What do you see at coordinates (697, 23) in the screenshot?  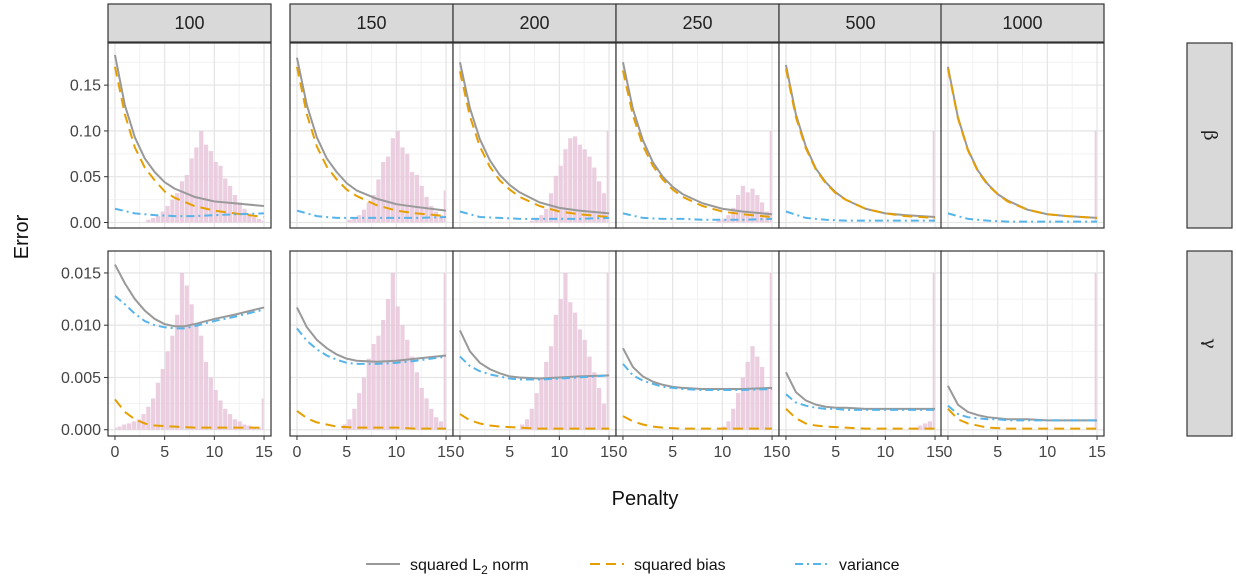 I see `col-strip-label: 250` at bounding box center [697, 23].